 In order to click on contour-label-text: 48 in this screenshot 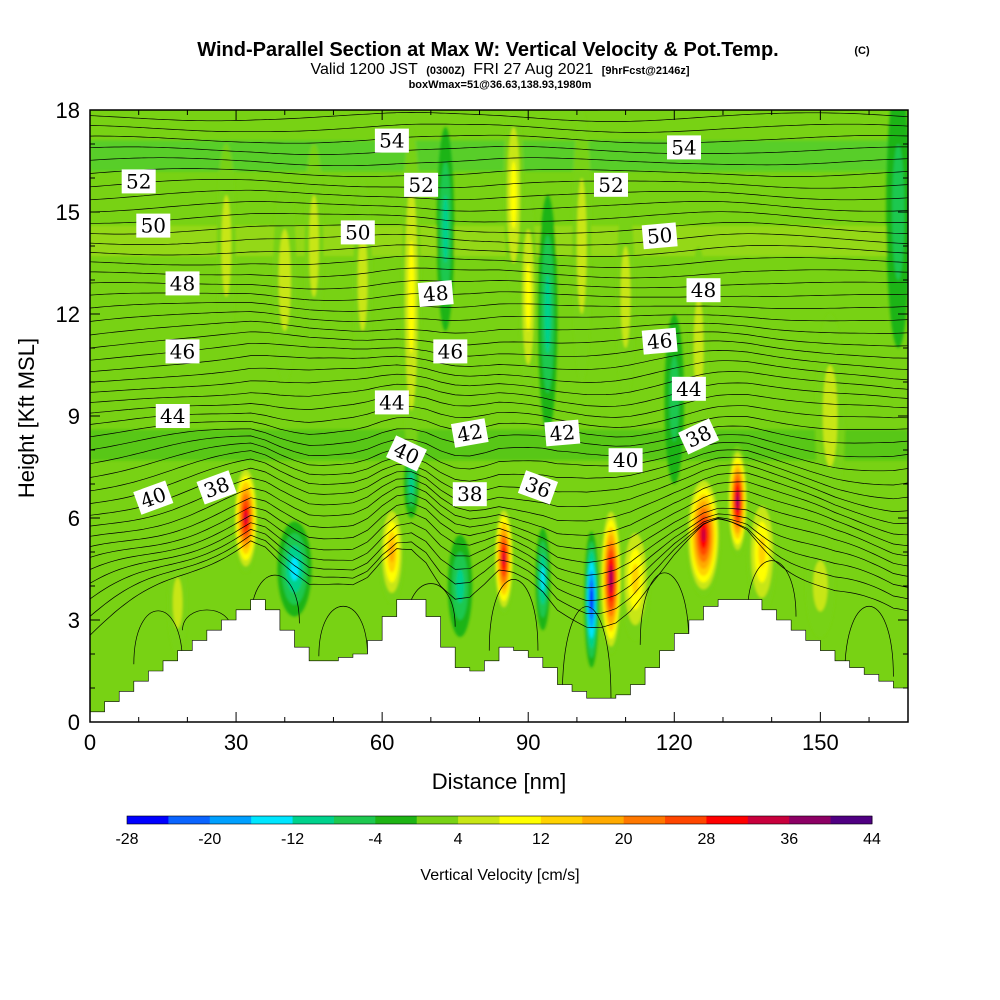, I will do `click(703, 290)`.